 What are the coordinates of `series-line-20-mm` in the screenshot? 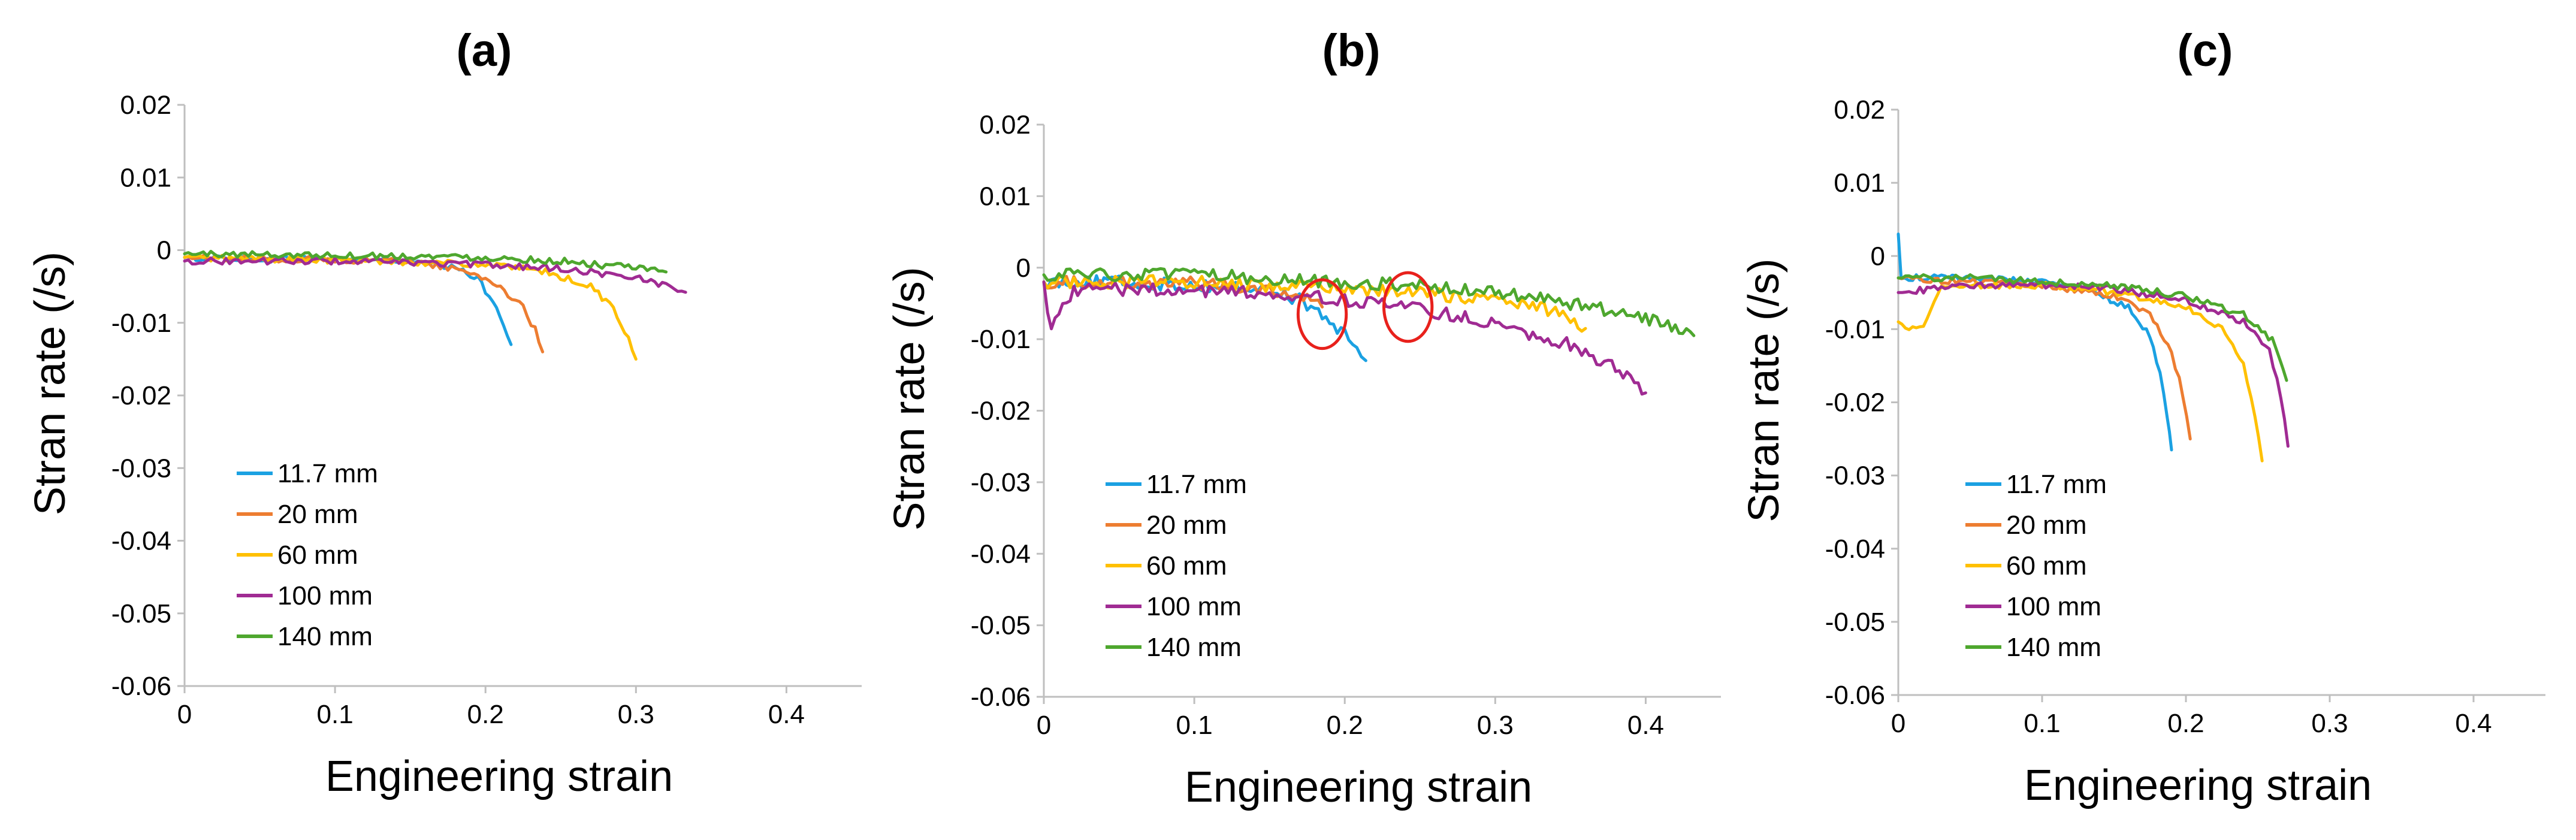 It's located at (364, 303).